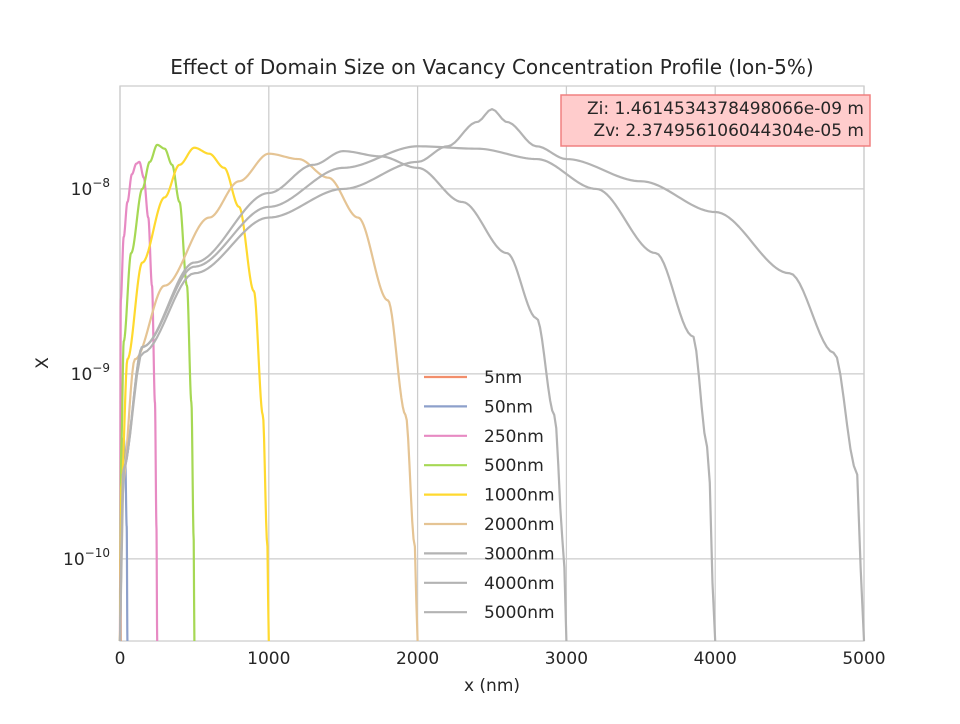  I want to click on x-tick-label: 4000, so click(715, 659).